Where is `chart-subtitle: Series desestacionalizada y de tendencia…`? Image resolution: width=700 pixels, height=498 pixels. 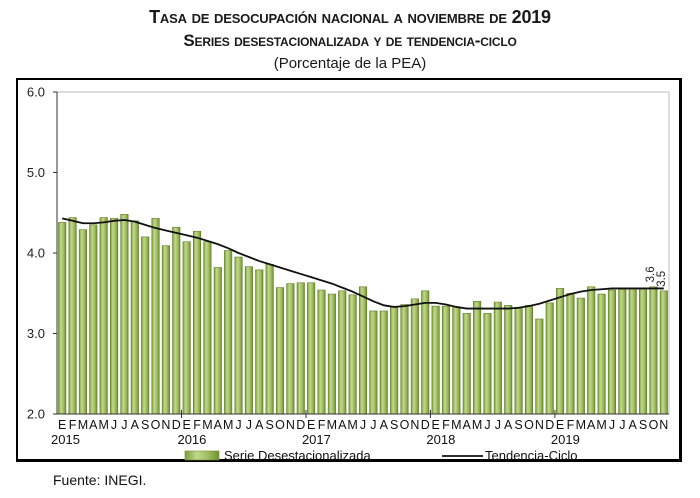 chart-subtitle: Series desestacionalizada y de tendencia… is located at coordinates (350, 40).